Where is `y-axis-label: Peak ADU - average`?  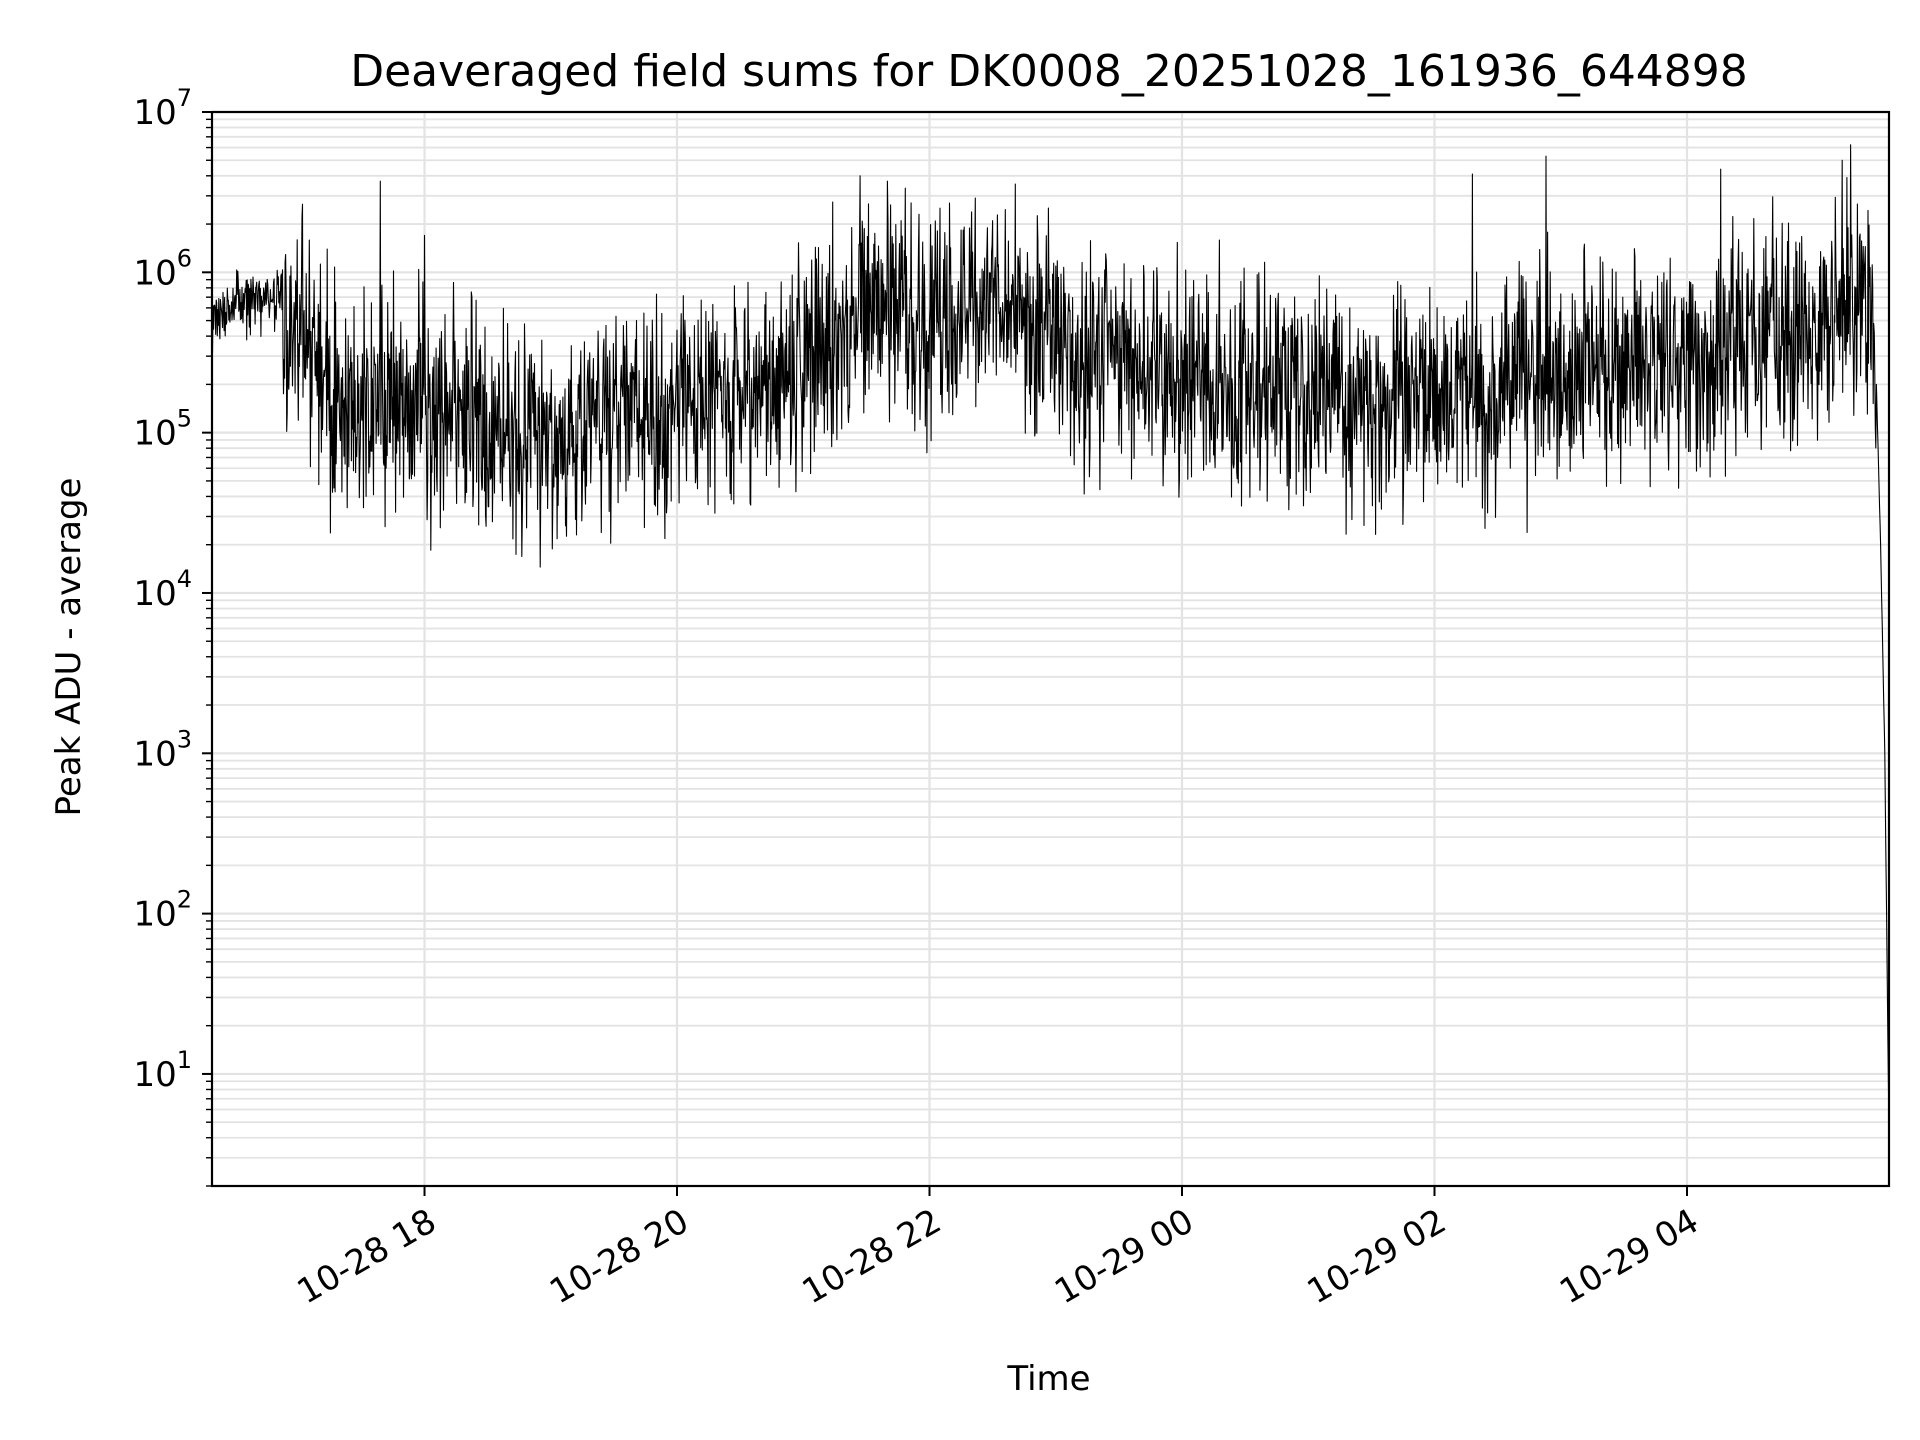 y-axis-label: Peak ADU - average is located at coordinates (69, 647).